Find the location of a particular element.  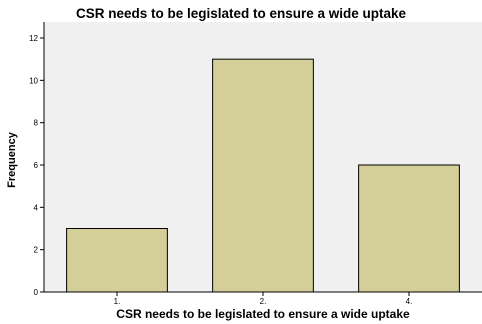

y-axis: 0 2 4 6 8 10 12 is located at coordinates (37, 159).